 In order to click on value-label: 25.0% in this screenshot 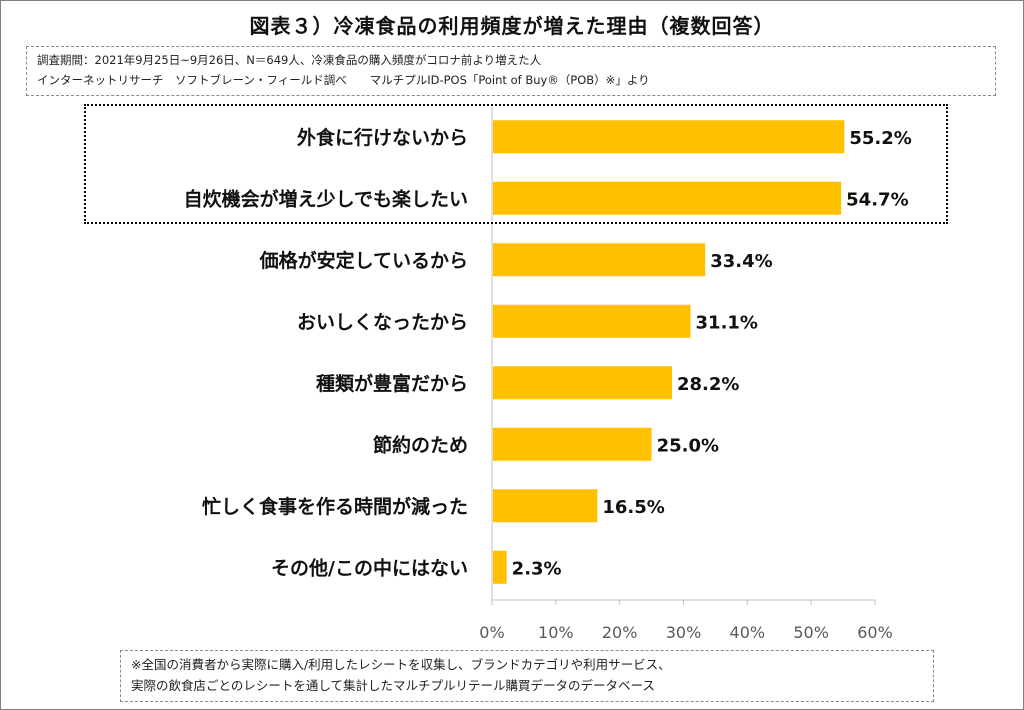, I will do `click(688, 445)`.